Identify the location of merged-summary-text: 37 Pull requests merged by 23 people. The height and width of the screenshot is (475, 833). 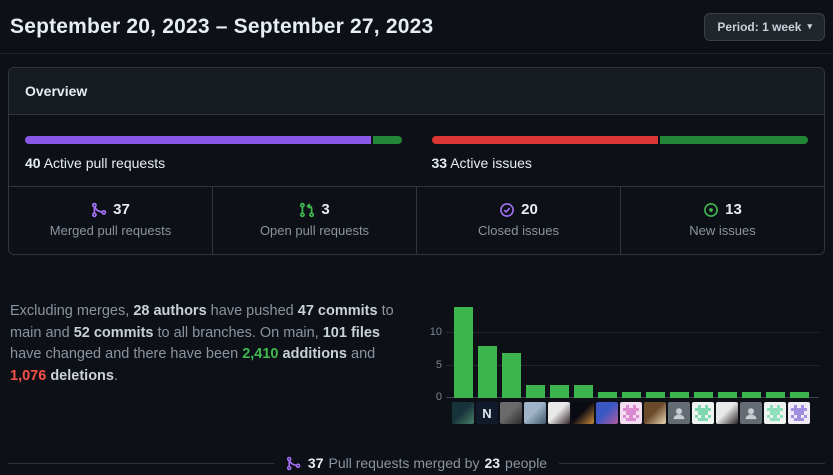
(416, 463).